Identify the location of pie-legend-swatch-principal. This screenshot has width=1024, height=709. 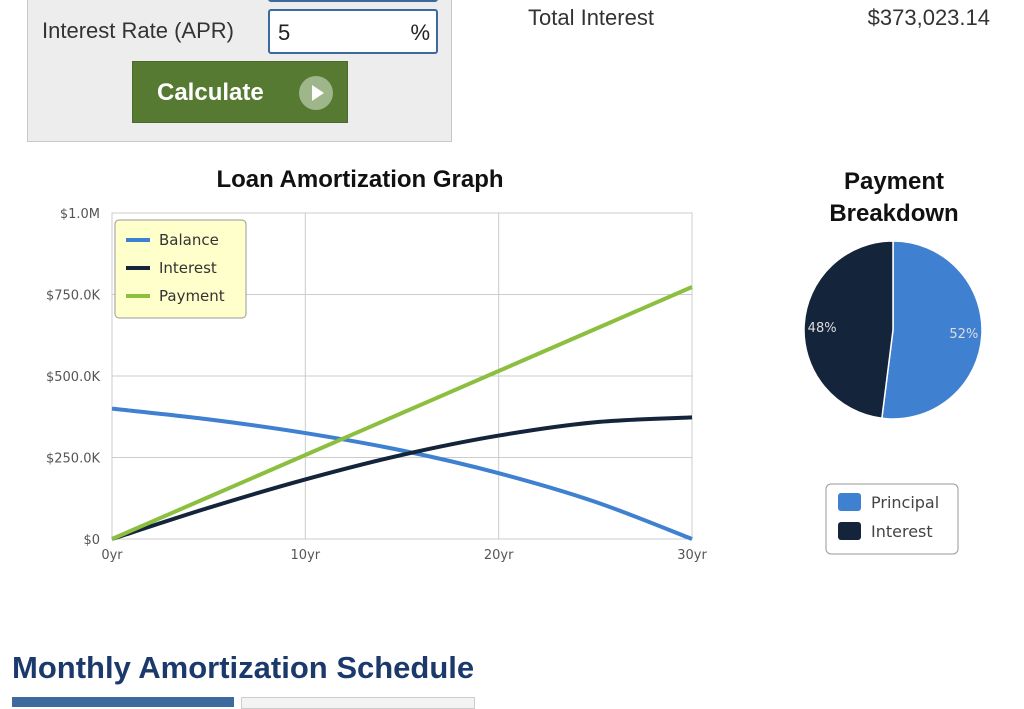
(849, 502).